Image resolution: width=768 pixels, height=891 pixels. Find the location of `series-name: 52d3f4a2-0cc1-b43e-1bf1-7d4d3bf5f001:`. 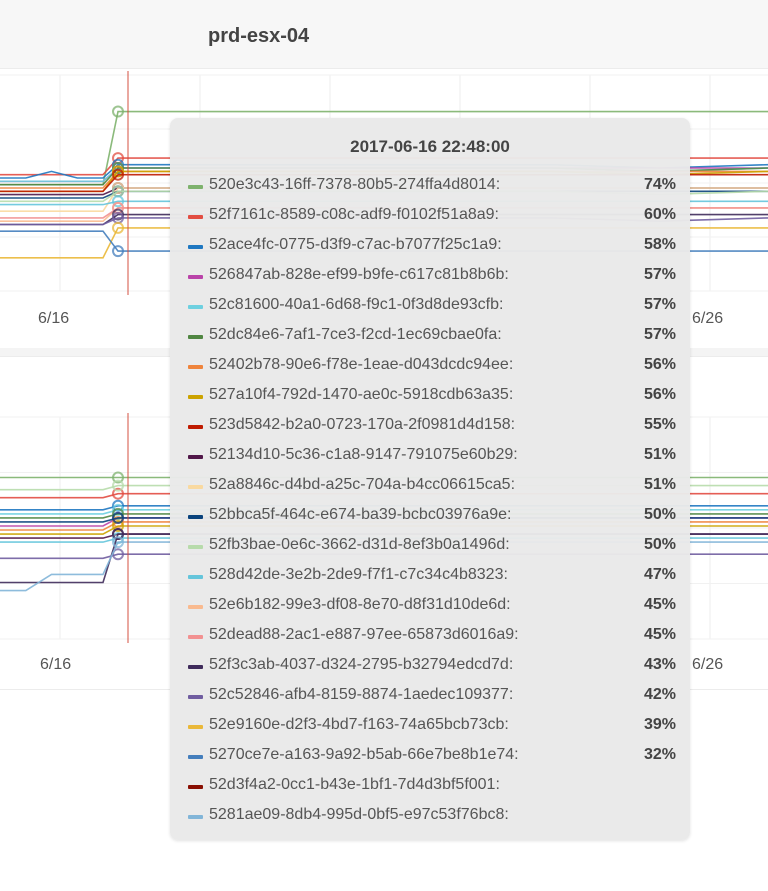

series-name: 52d3f4a2-0cc1-b43e-1bf1-7d4d3bf5f001: is located at coordinates (354, 784).